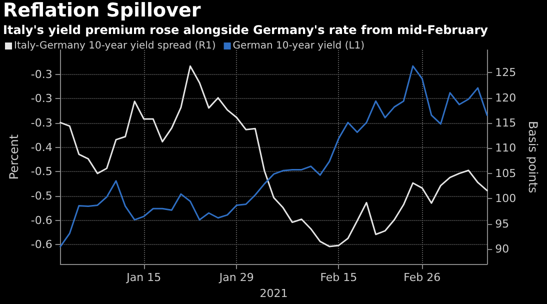 This screenshot has width=547, height=304. I want to click on legend-label: Italy-Germany 10-year yield spread (R1), so click(115, 46).